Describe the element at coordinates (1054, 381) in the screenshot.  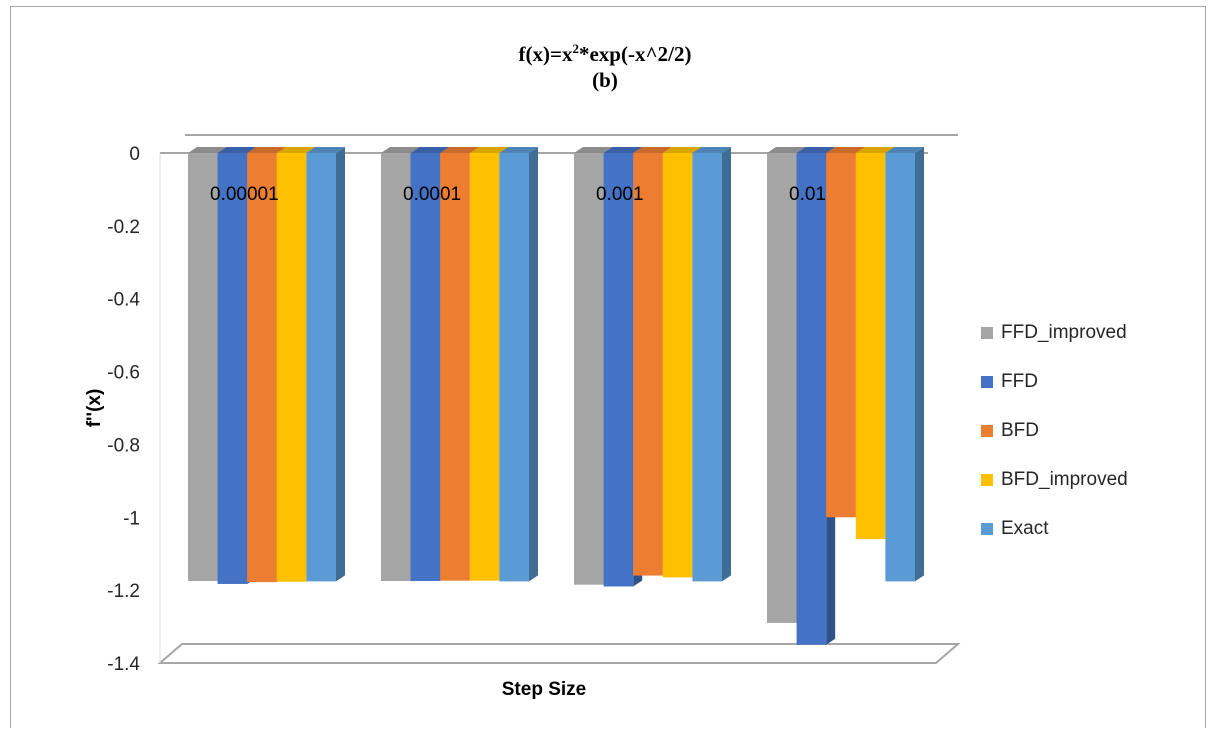
I see `legend-item: FFD` at that location.